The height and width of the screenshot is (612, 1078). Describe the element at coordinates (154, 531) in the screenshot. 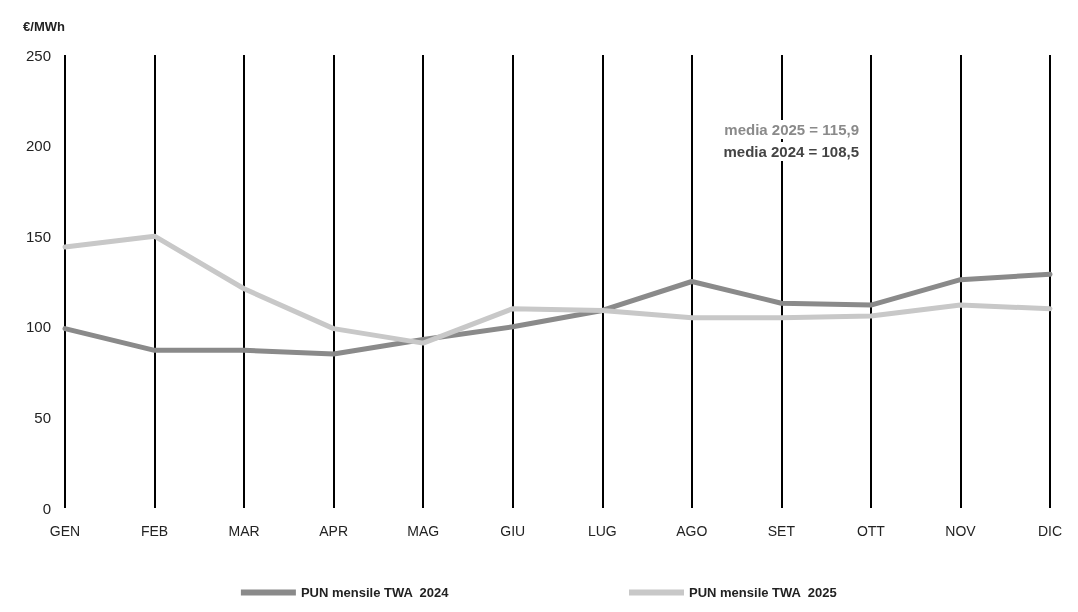

I see `x-tick-label: FEB` at that location.